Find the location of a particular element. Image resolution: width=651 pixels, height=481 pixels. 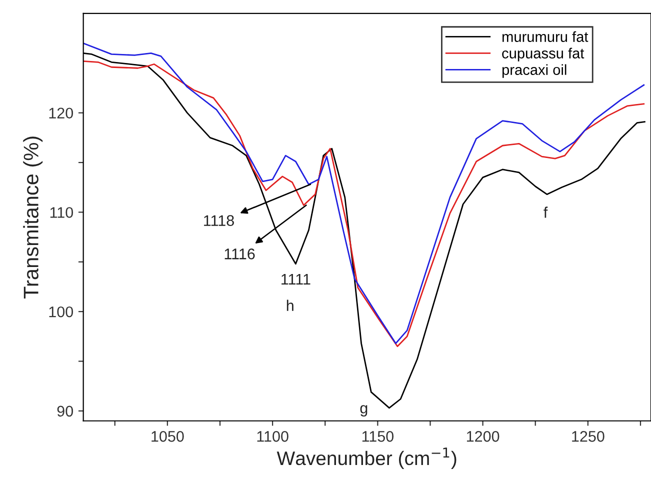

x-axis-title: Wavenumber (cm$^{−1}$) is located at coordinates (366, 459).